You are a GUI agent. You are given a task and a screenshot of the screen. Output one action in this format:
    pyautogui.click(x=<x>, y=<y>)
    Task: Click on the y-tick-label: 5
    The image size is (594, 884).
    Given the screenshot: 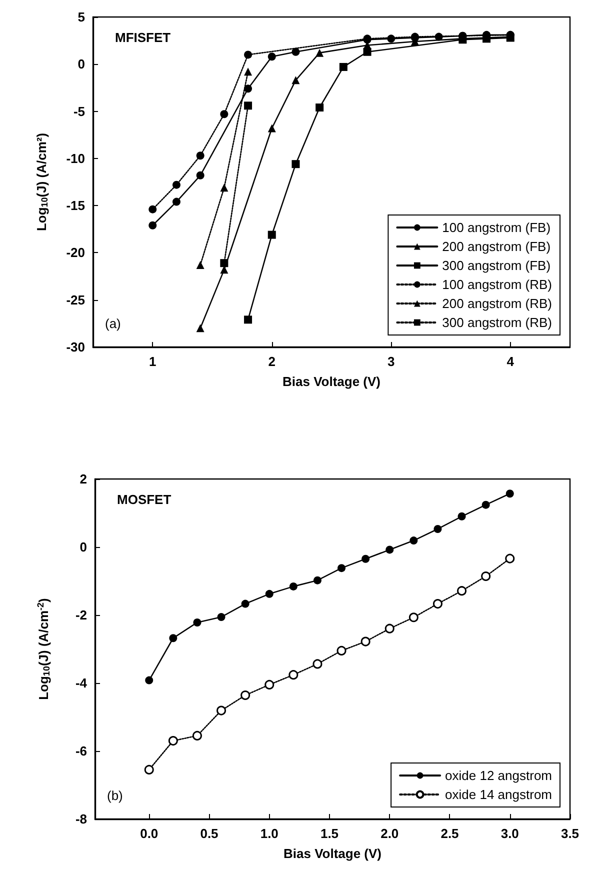 What is the action you would take?
    pyautogui.click(x=81, y=17)
    